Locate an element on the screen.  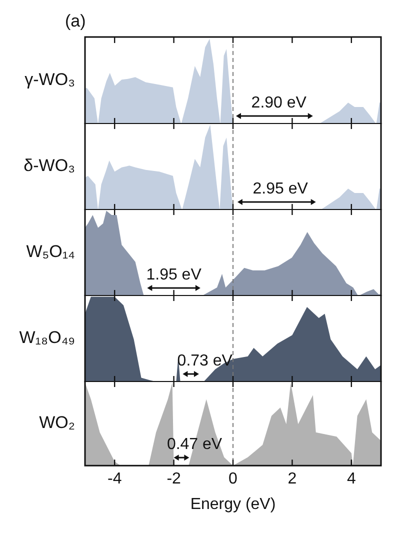
x-tick-label: 0 is located at coordinates (233, 479).